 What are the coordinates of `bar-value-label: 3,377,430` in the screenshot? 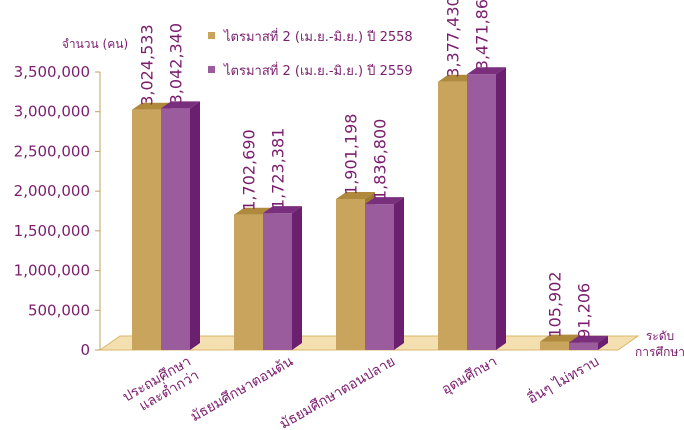 It's located at (453, 39).